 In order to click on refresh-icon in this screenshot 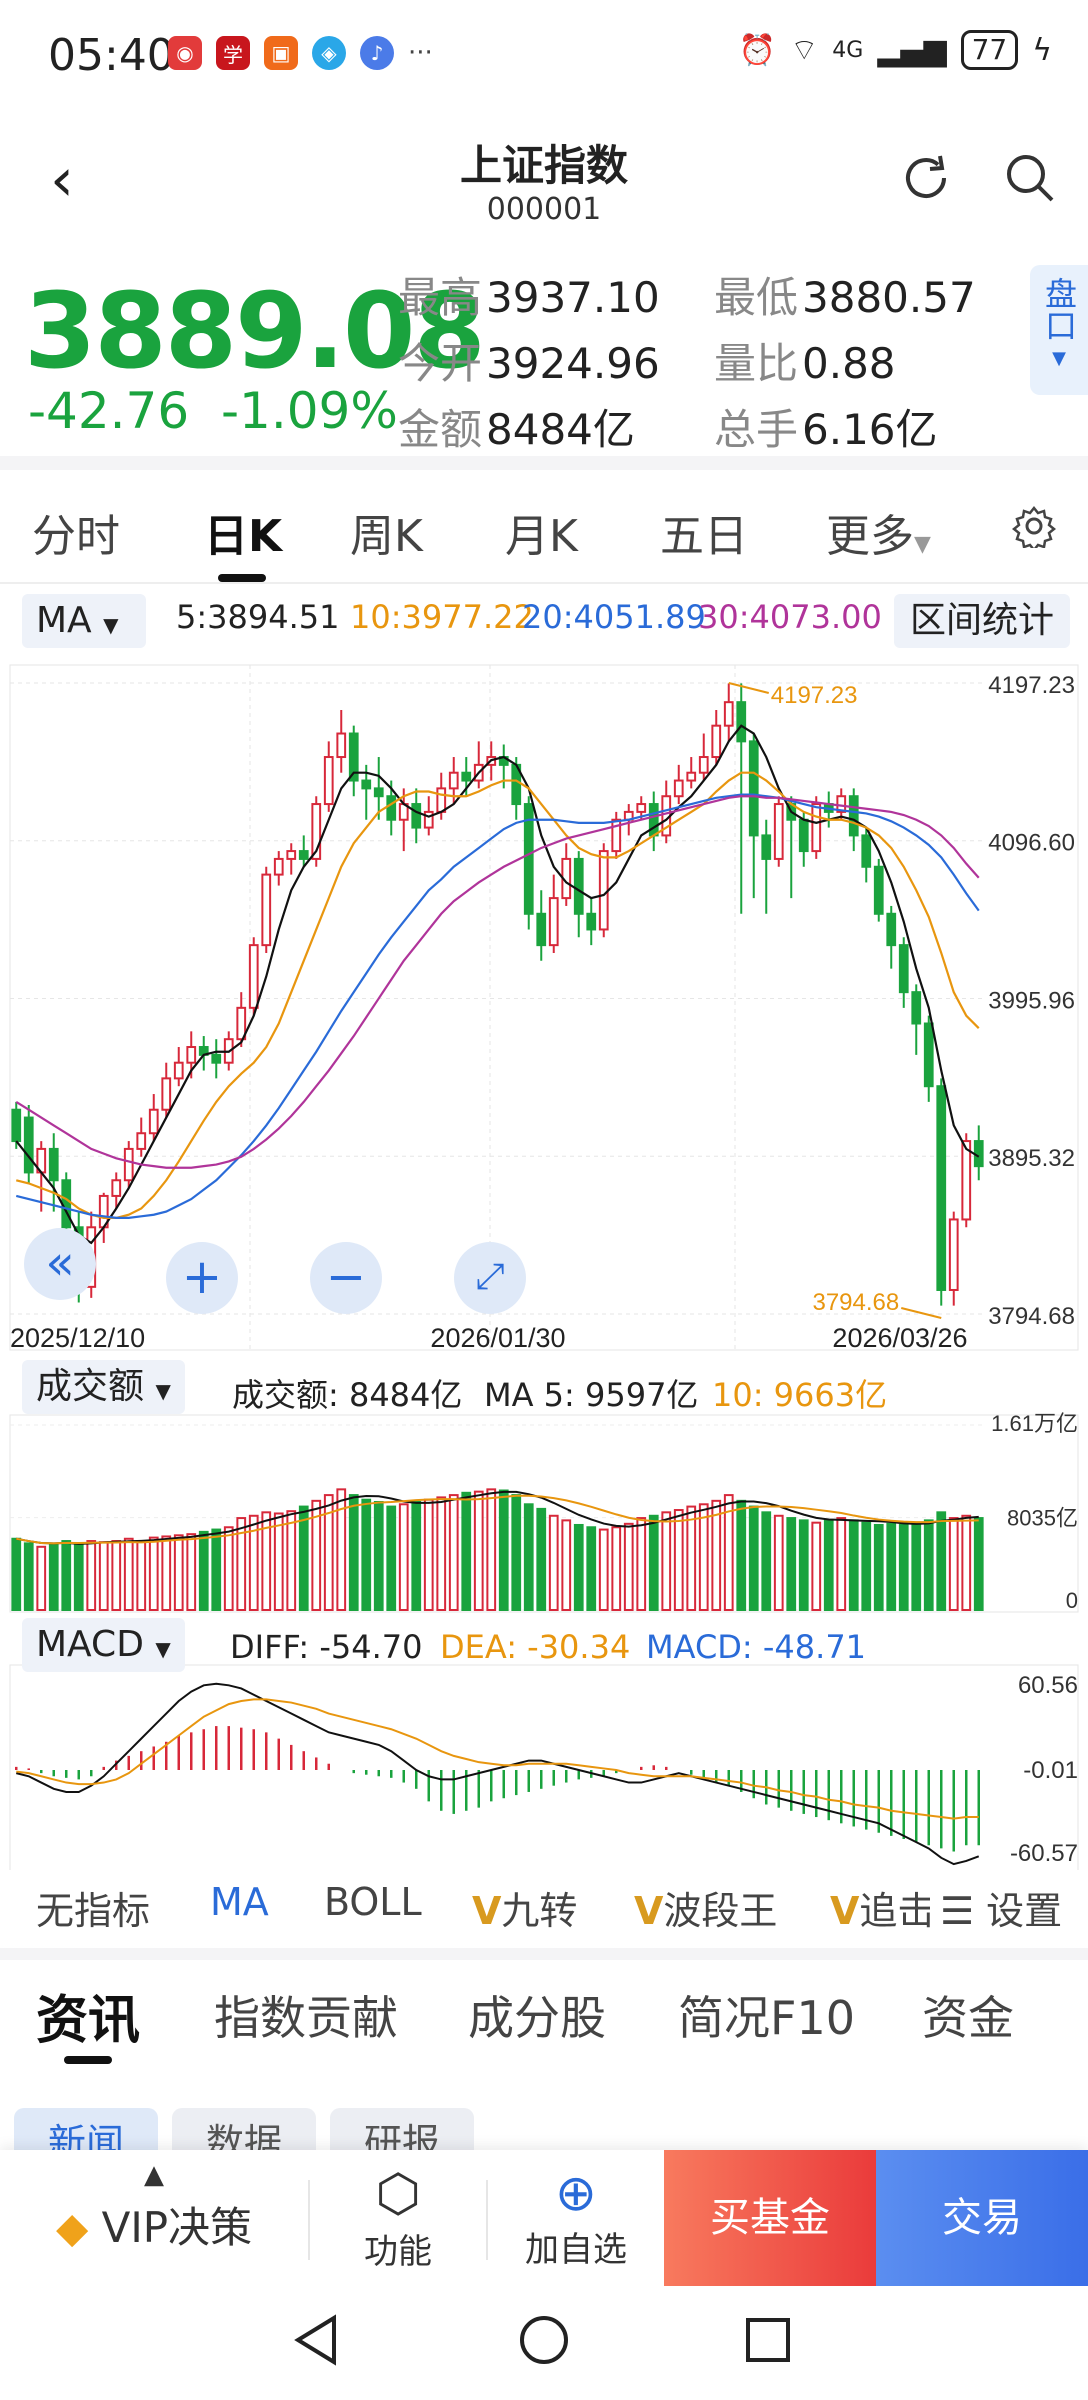, I will do `click(926, 184)`.